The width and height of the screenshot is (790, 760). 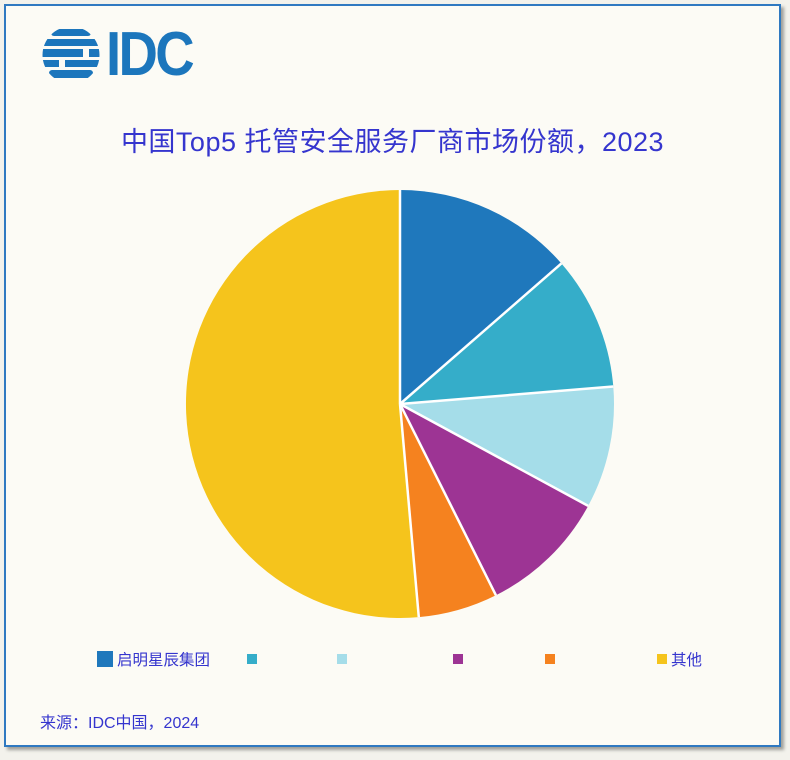 What do you see at coordinates (71, 53) in the screenshot?
I see `idc-globe-icon` at bounding box center [71, 53].